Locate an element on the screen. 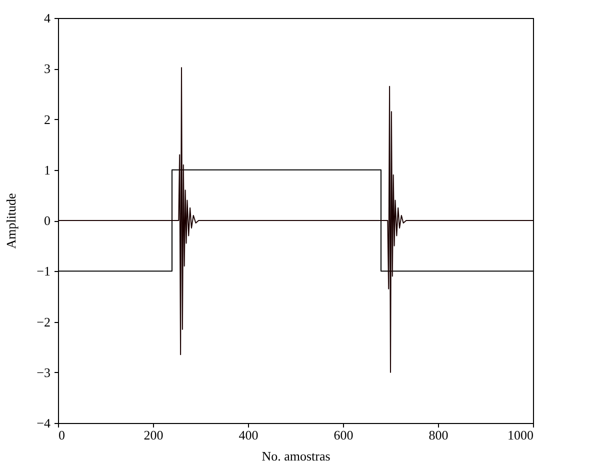  x-tick-label: 800 is located at coordinates (438, 435).